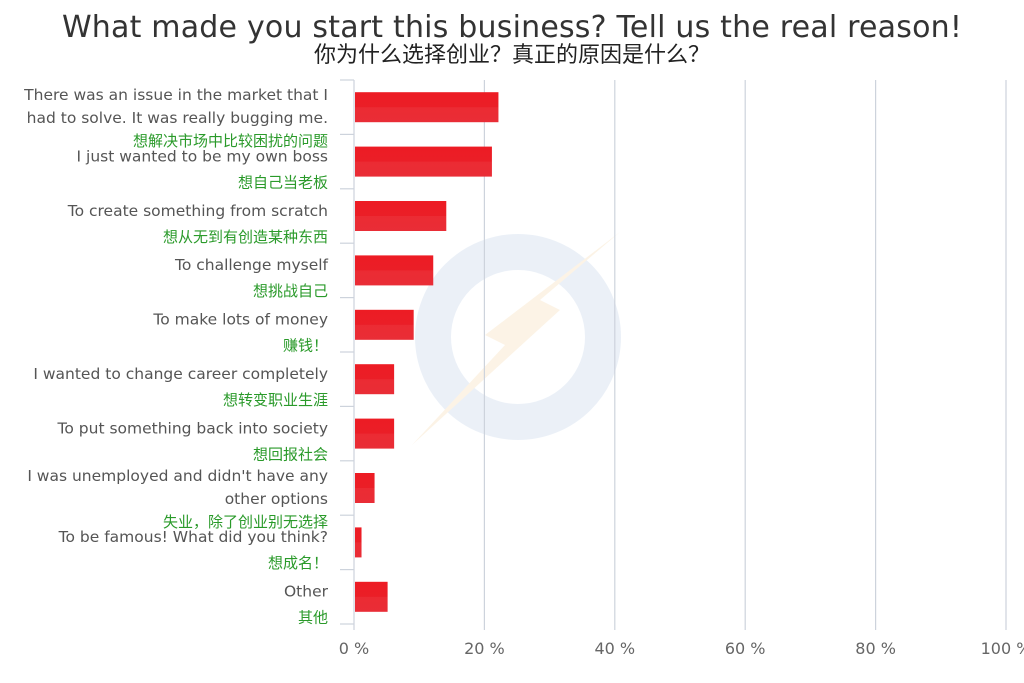  I want to click on category-label-en: had to solve. It was really bugging me., so click(177, 118).